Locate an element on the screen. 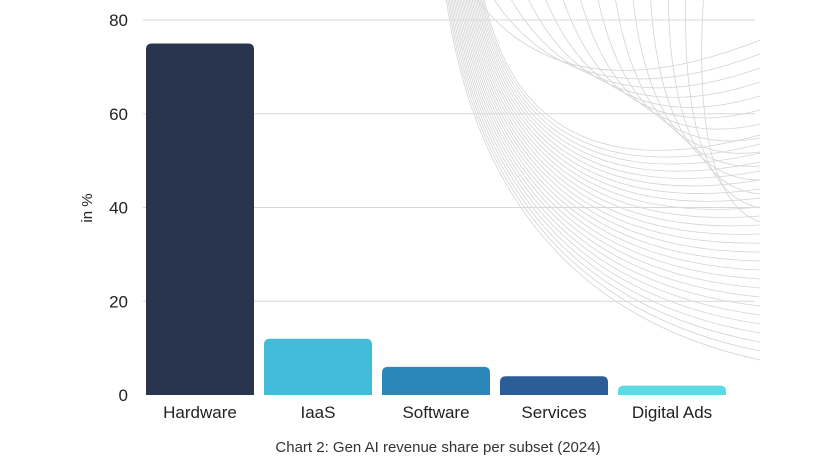  y-axis-title: in % is located at coordinates (87, 207).